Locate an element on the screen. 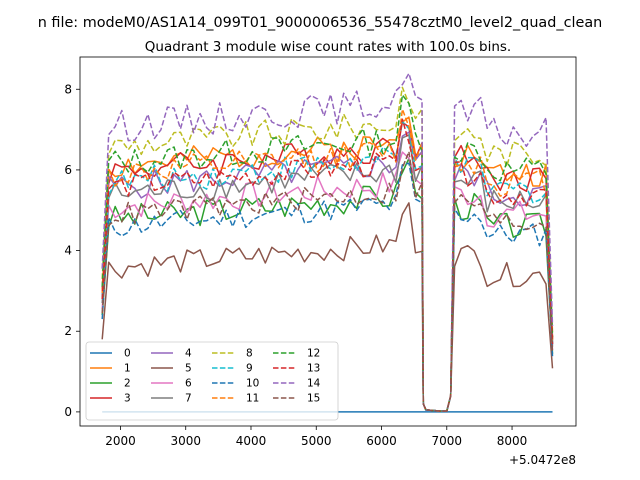  legend-label-13: 13 is located at coordinates (313, 369).